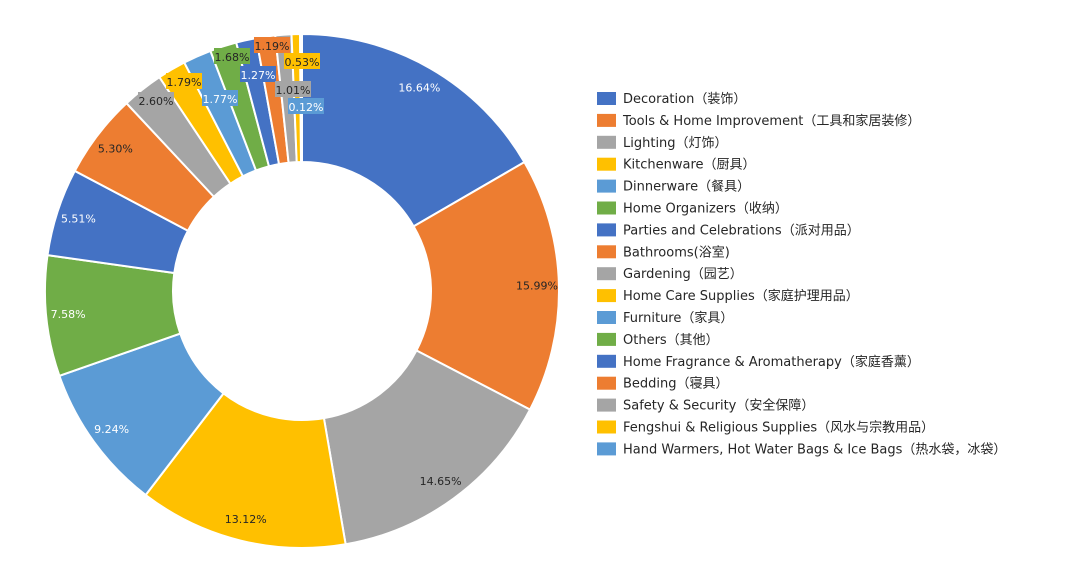  I want to click on legend-label-10: Furniture（家具）, so click(678, 318).